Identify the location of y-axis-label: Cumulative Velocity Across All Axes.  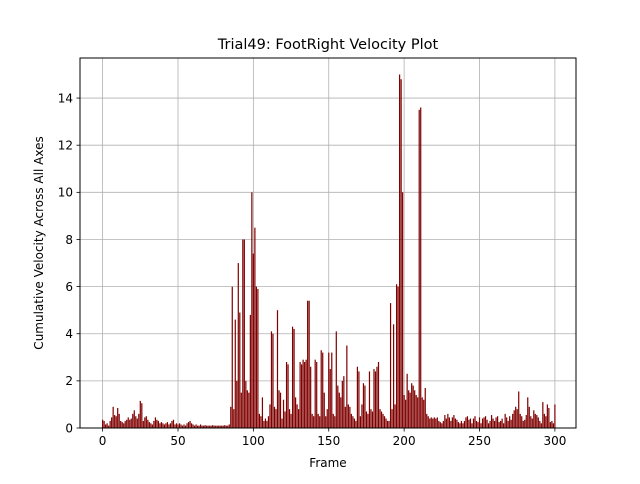
(39, 242).